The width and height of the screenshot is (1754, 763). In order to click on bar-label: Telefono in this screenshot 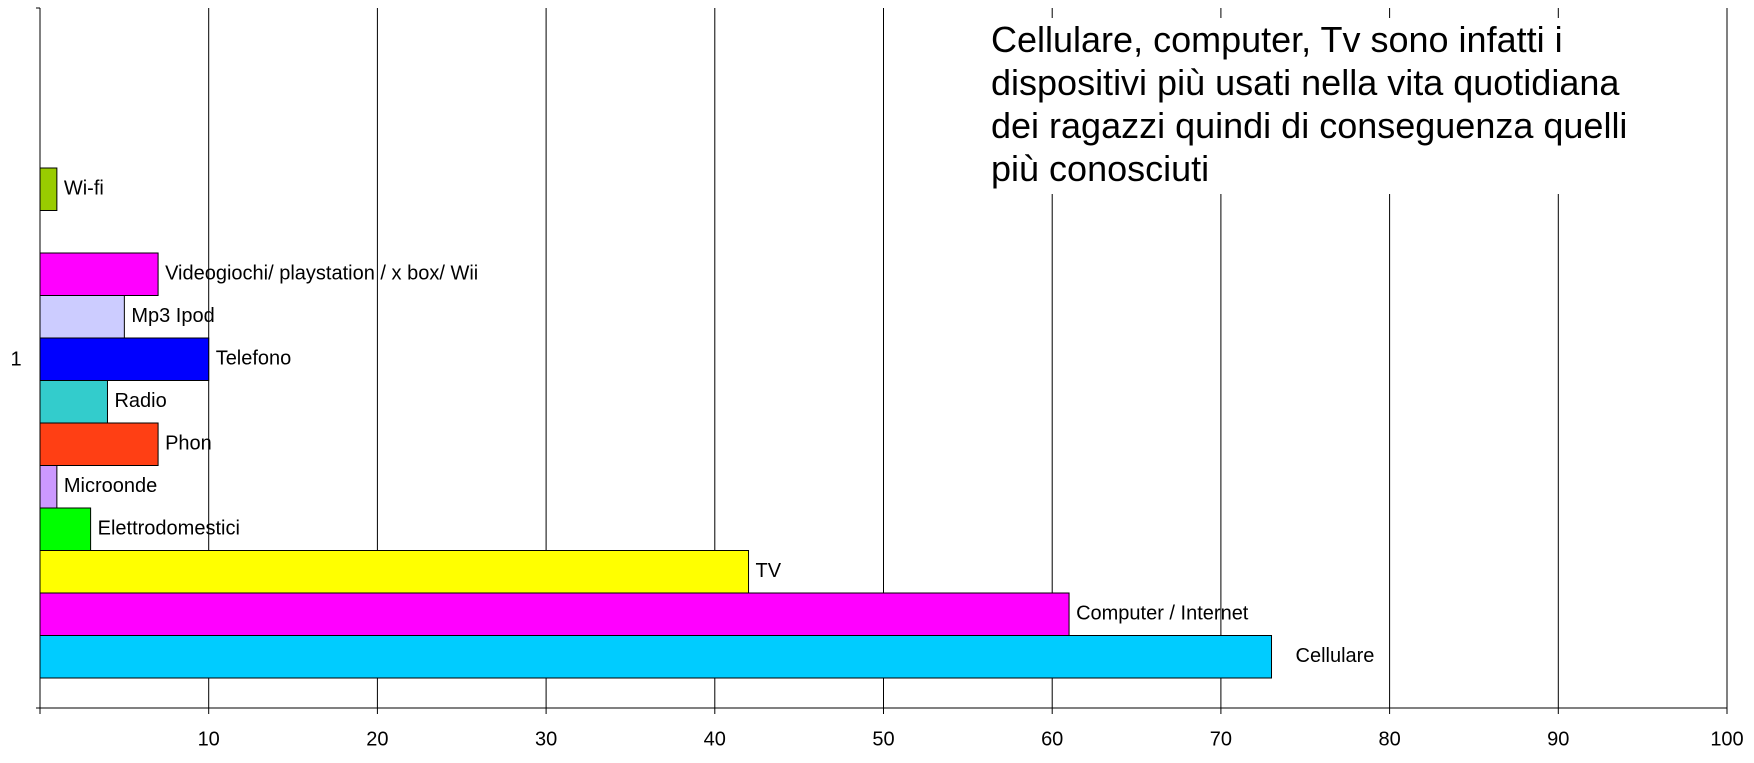, I will do `click(254, 359)`.